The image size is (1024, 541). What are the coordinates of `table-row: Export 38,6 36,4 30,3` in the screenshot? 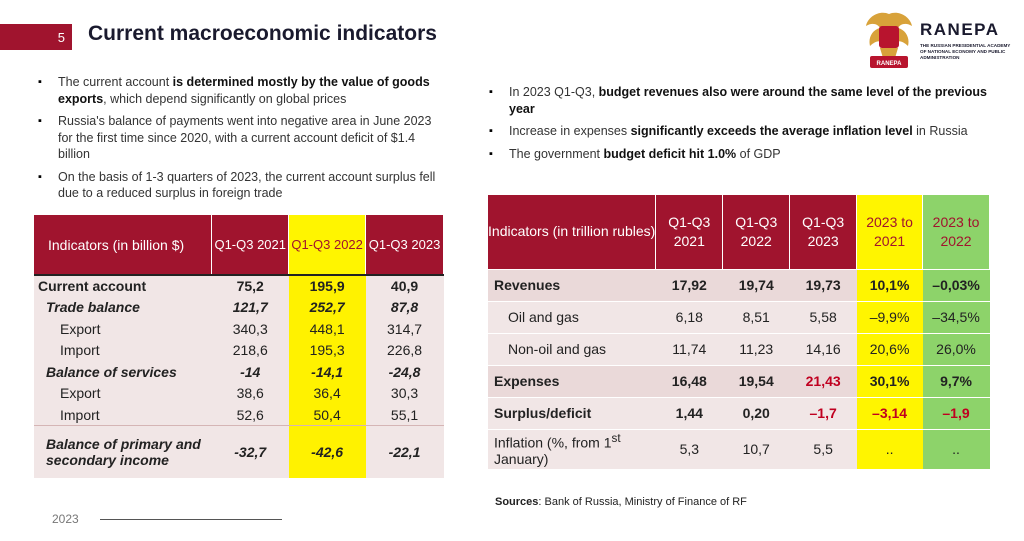 It's located at (239, 393).